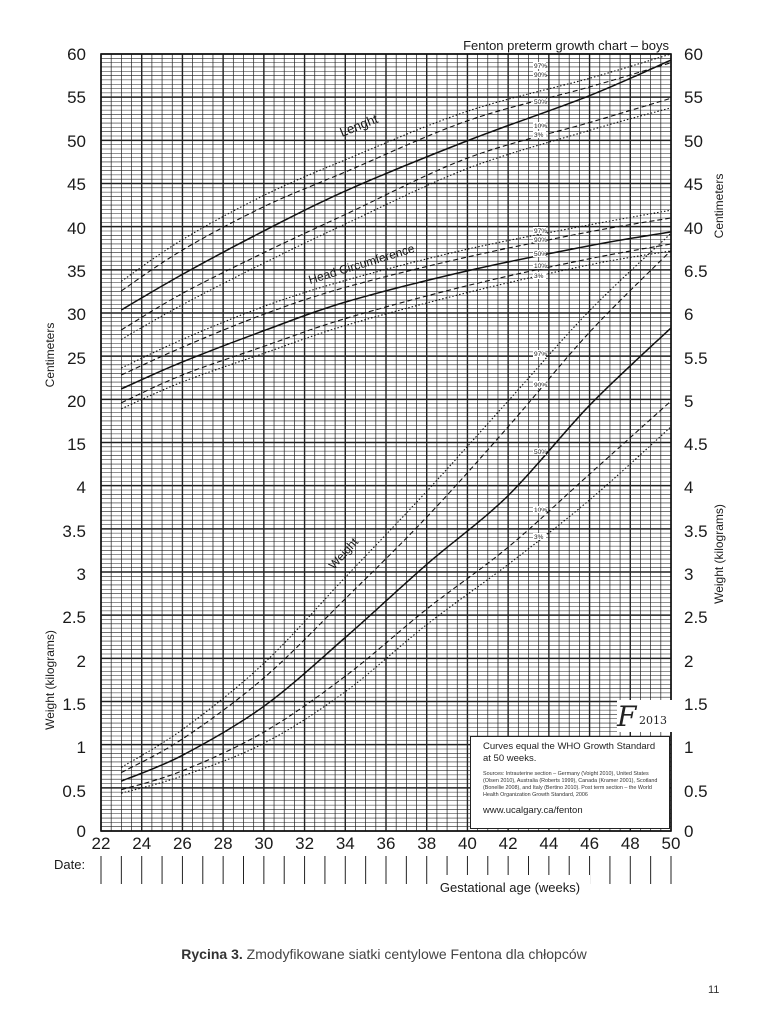 This screenshot has width=768, height=1024. I want to click on right-tick-label: 60, so click(693, 54).